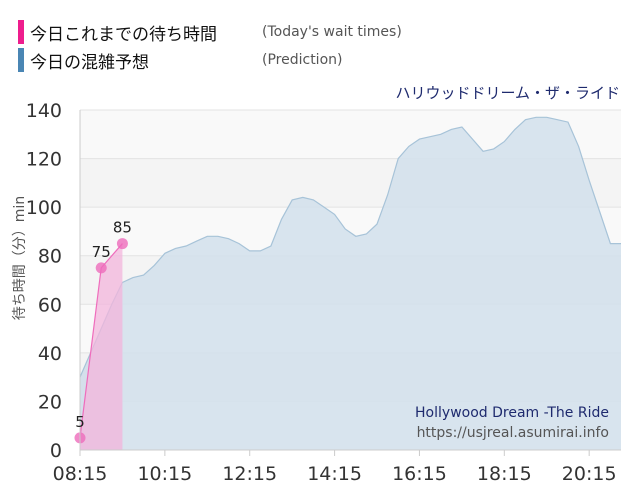 This screenshot has height=500, width=640. What do you see at coordinates (507, 93) in the screenshot?
I see `chart-title: ハリウッドドリーム・ザ・ライド` at bounding box center [507, 93].